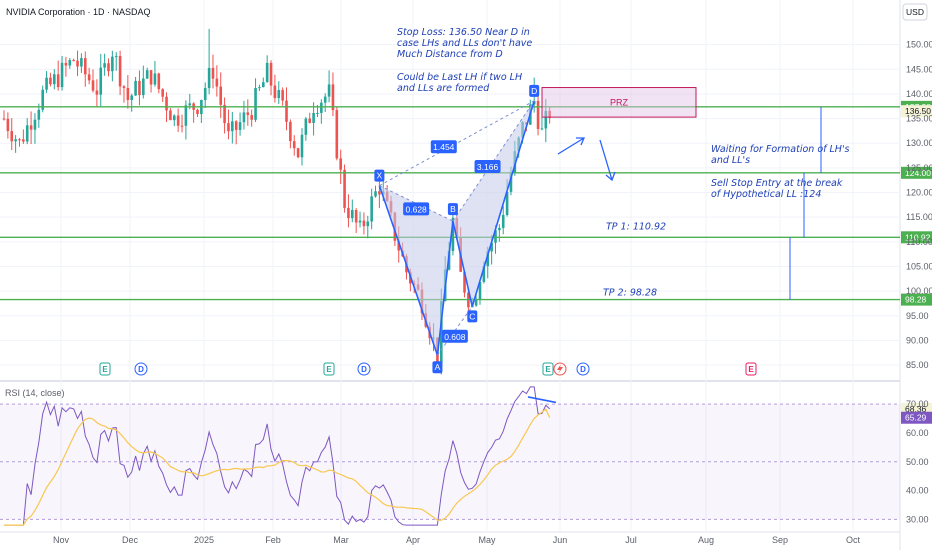  I want to click on ratio-label: 1.454, so click(444, 147).